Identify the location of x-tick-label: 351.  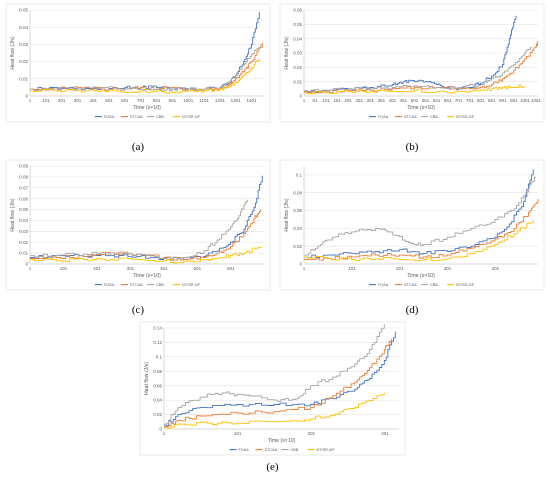
(382, 100).